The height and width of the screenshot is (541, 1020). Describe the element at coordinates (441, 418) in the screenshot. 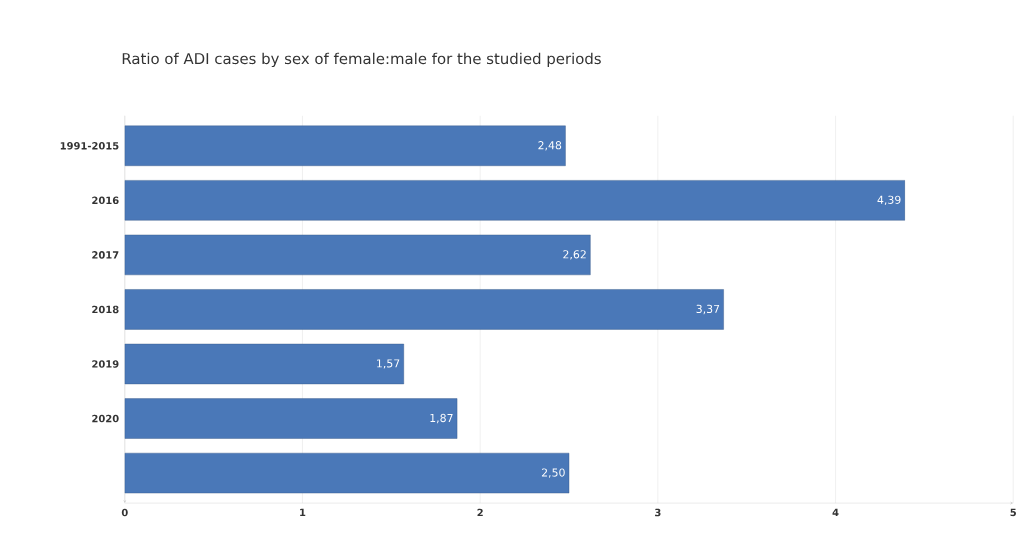

I see `data-label: 1,87` at that location.